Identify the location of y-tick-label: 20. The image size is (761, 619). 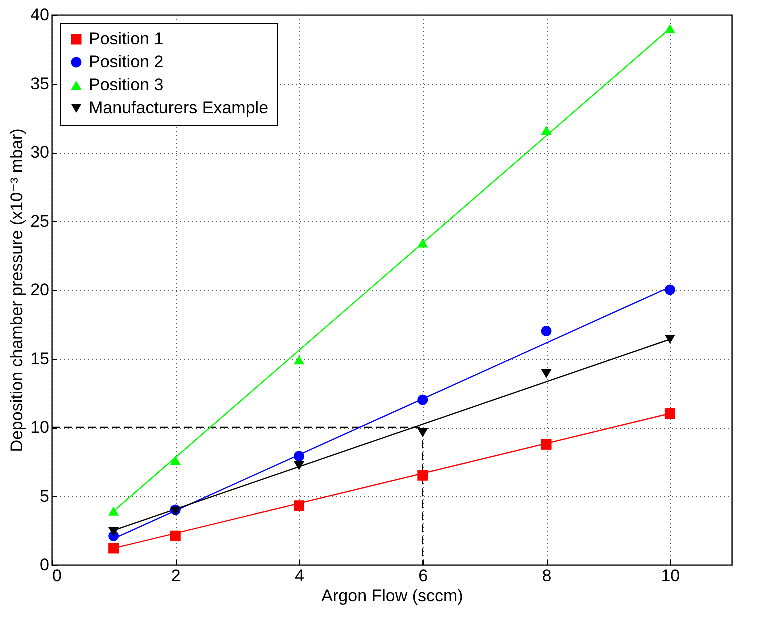
(40, 290).